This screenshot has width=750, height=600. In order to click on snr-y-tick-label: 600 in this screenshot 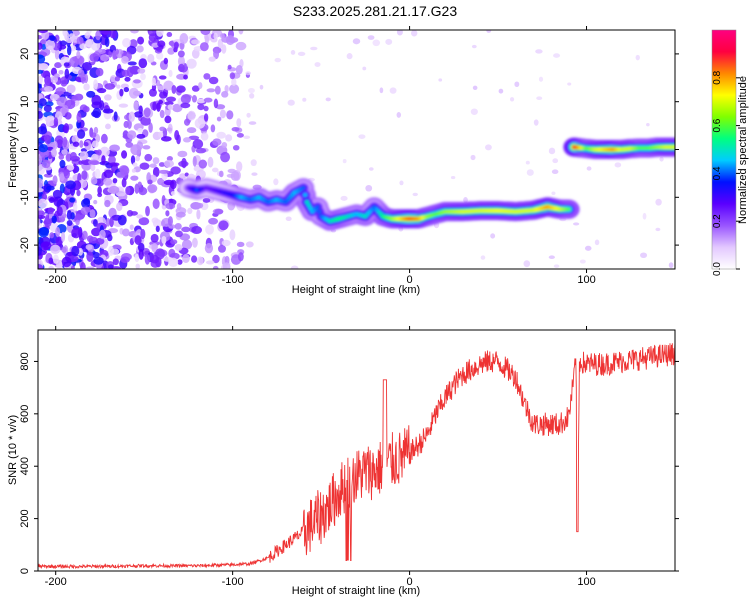, I will do `click(25, 414)`.